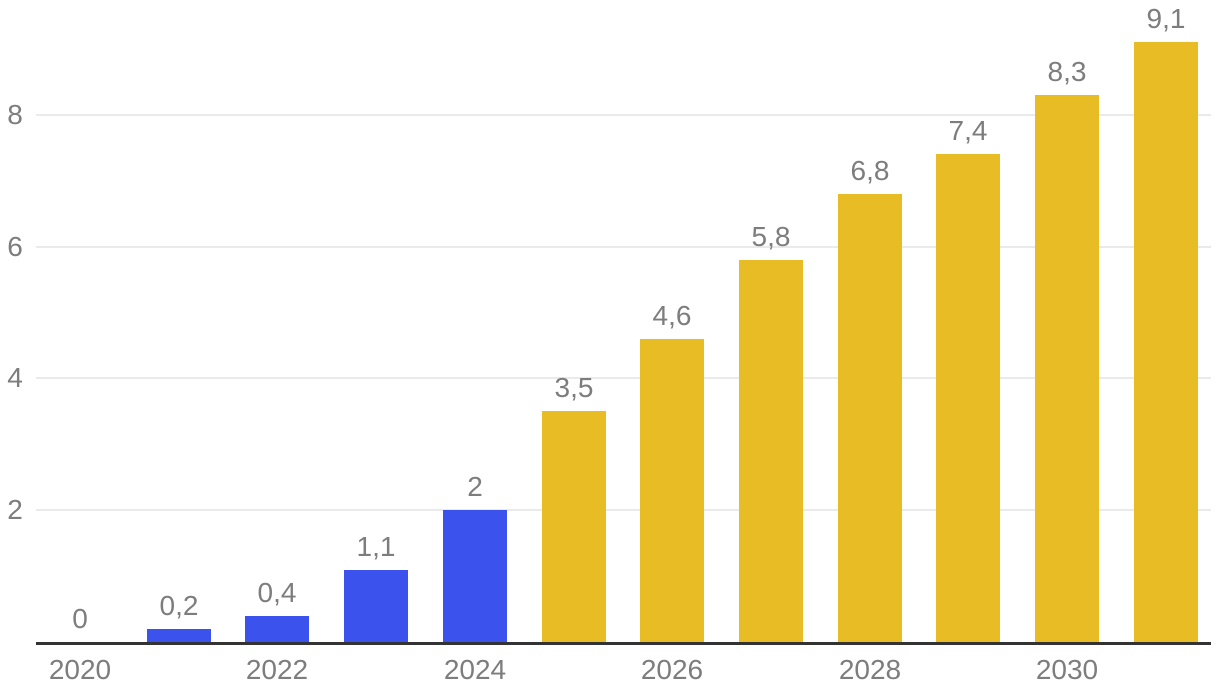 The width and height of the screenshot is (1220, 696). Describe the element at coordinates (870, 170) in the screenshot. I see `bar-value-label: 6,8` at that location.